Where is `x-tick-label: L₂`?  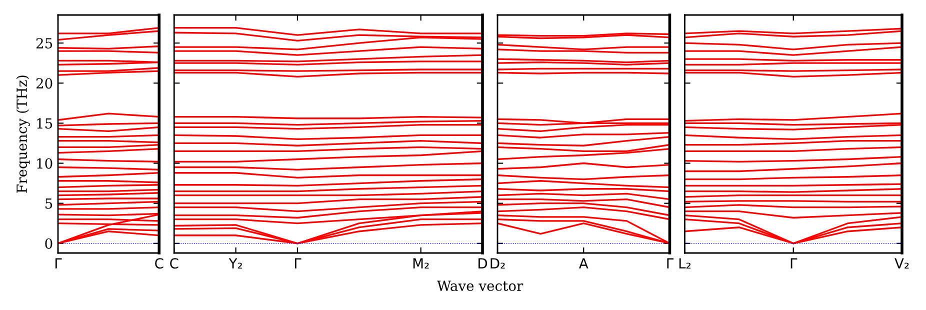 x-tick-label: L₂ is located at coordinates (685, 263).